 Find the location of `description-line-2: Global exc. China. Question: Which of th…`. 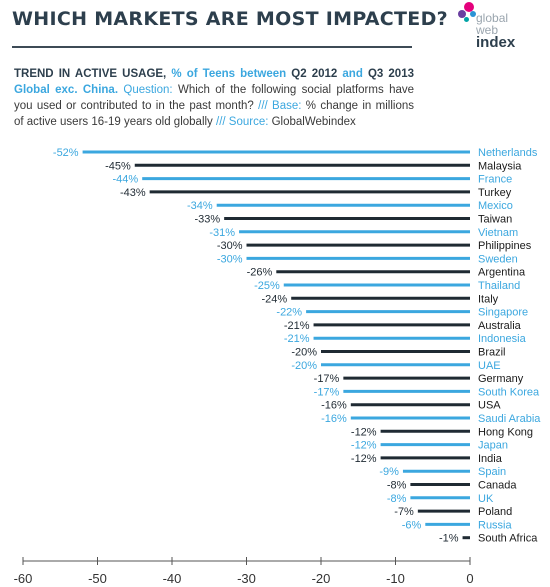

description-line-2: Global exc. China. Question: Which of th… is located at coordinates (214, 90).